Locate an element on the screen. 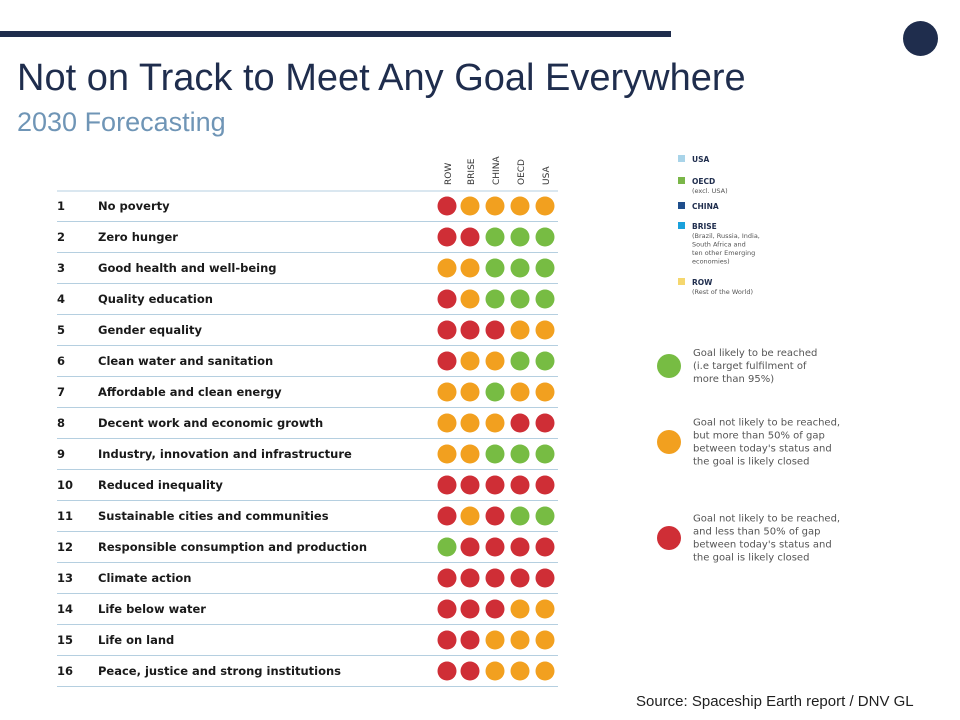 This screenshot has height=720, width=960. column-header-china: CHINA is located at coordinates (497, 170).